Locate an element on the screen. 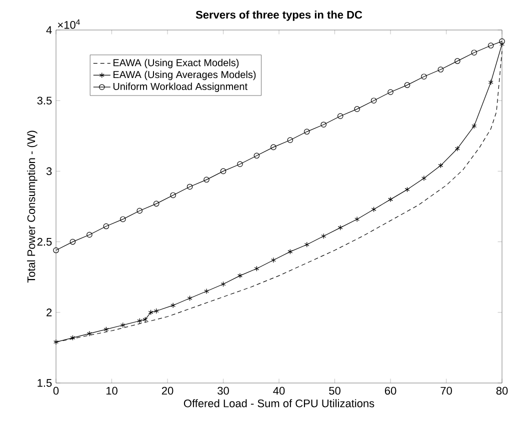 This screenshot has height=424, width=511. x-tick-label: 30 is located at coordinates (223, 390).